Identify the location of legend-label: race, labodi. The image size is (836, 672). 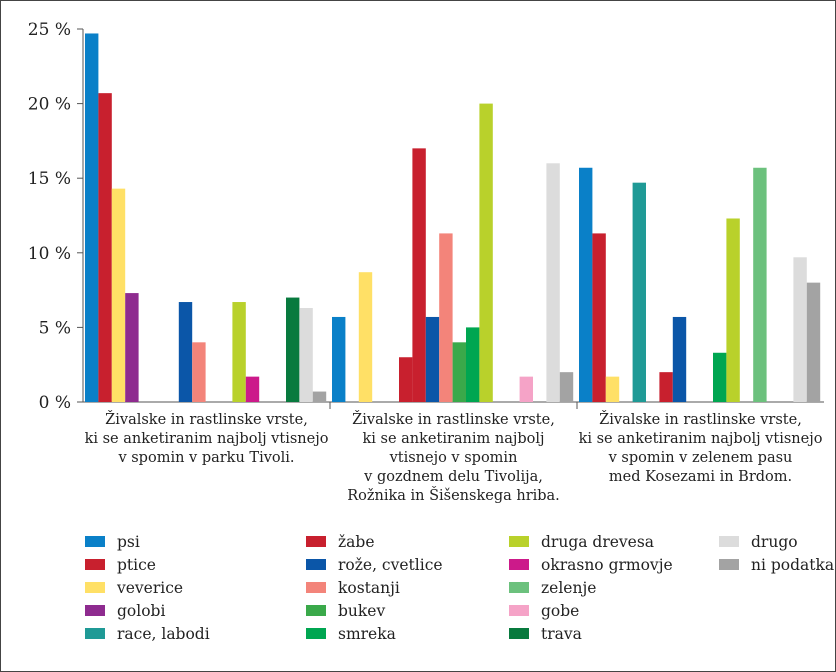
(163, 634).